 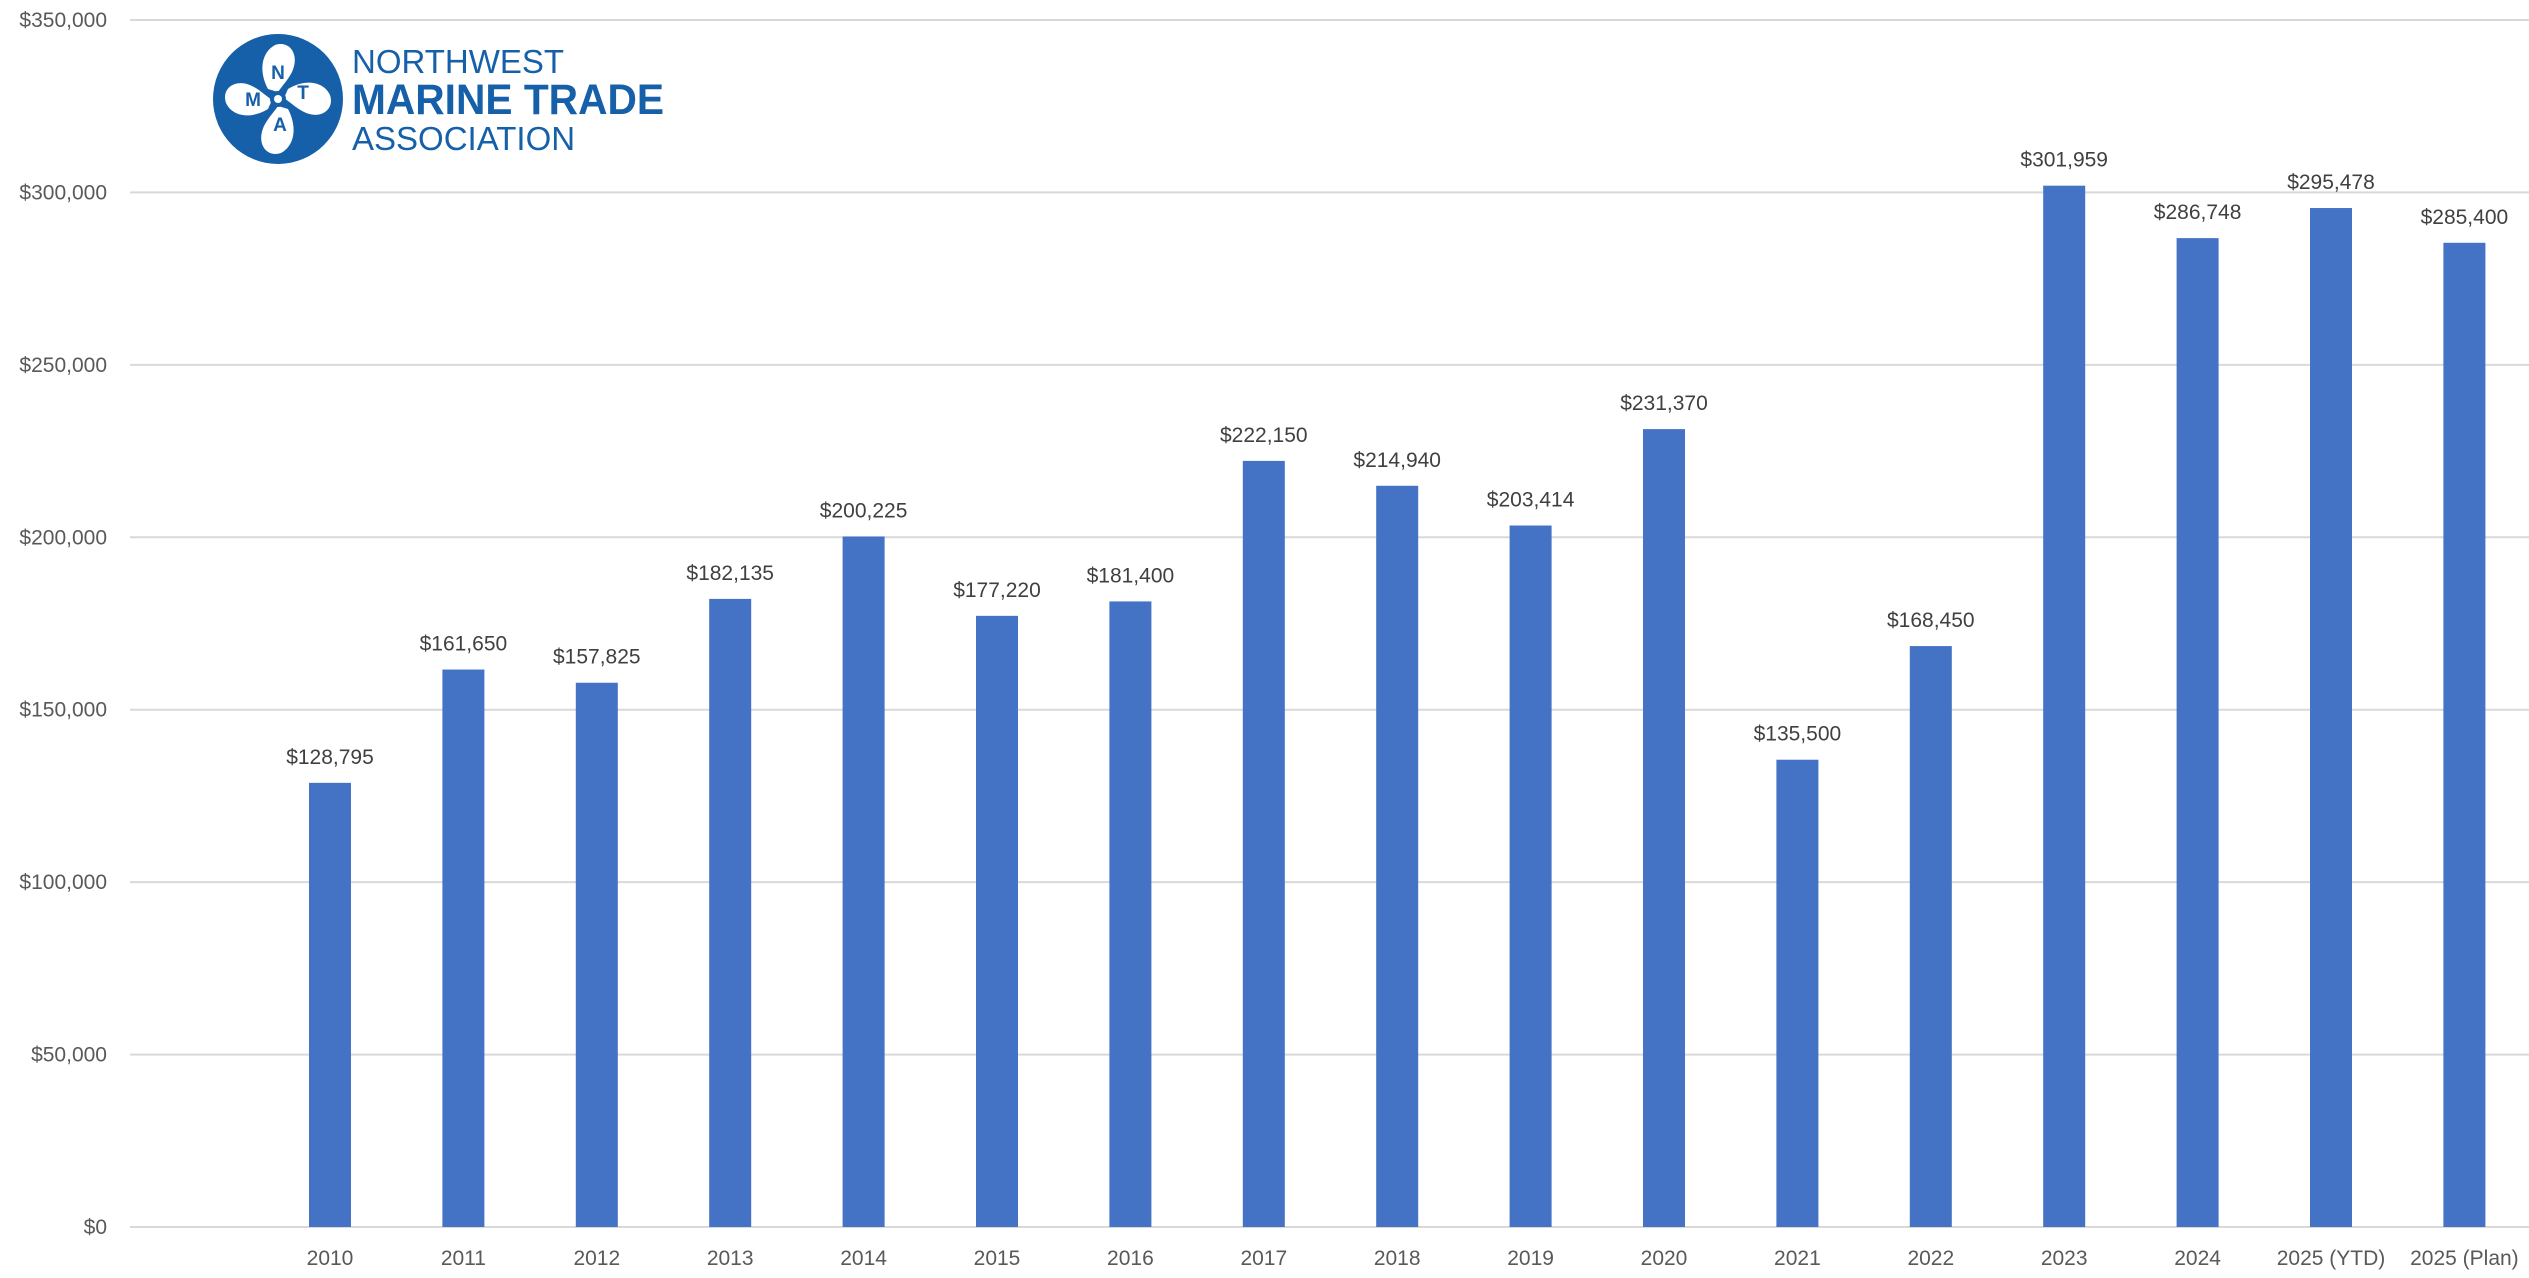 I want to click on x-tick-label: 2012, so click(x=596, y=1258).